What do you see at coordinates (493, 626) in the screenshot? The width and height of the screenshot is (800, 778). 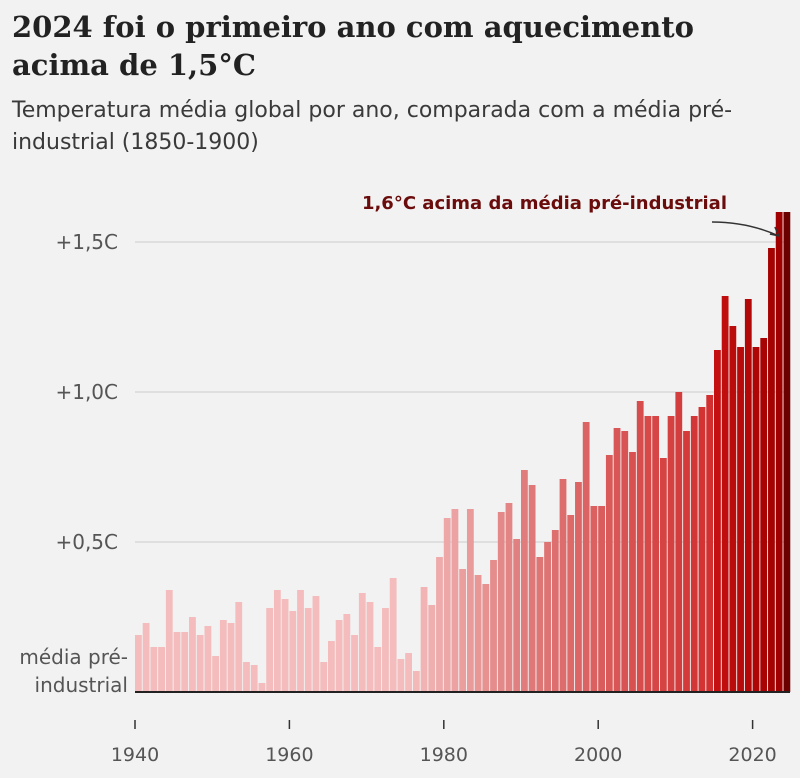 I see `bar-1986` at bounding box center [493, 626].